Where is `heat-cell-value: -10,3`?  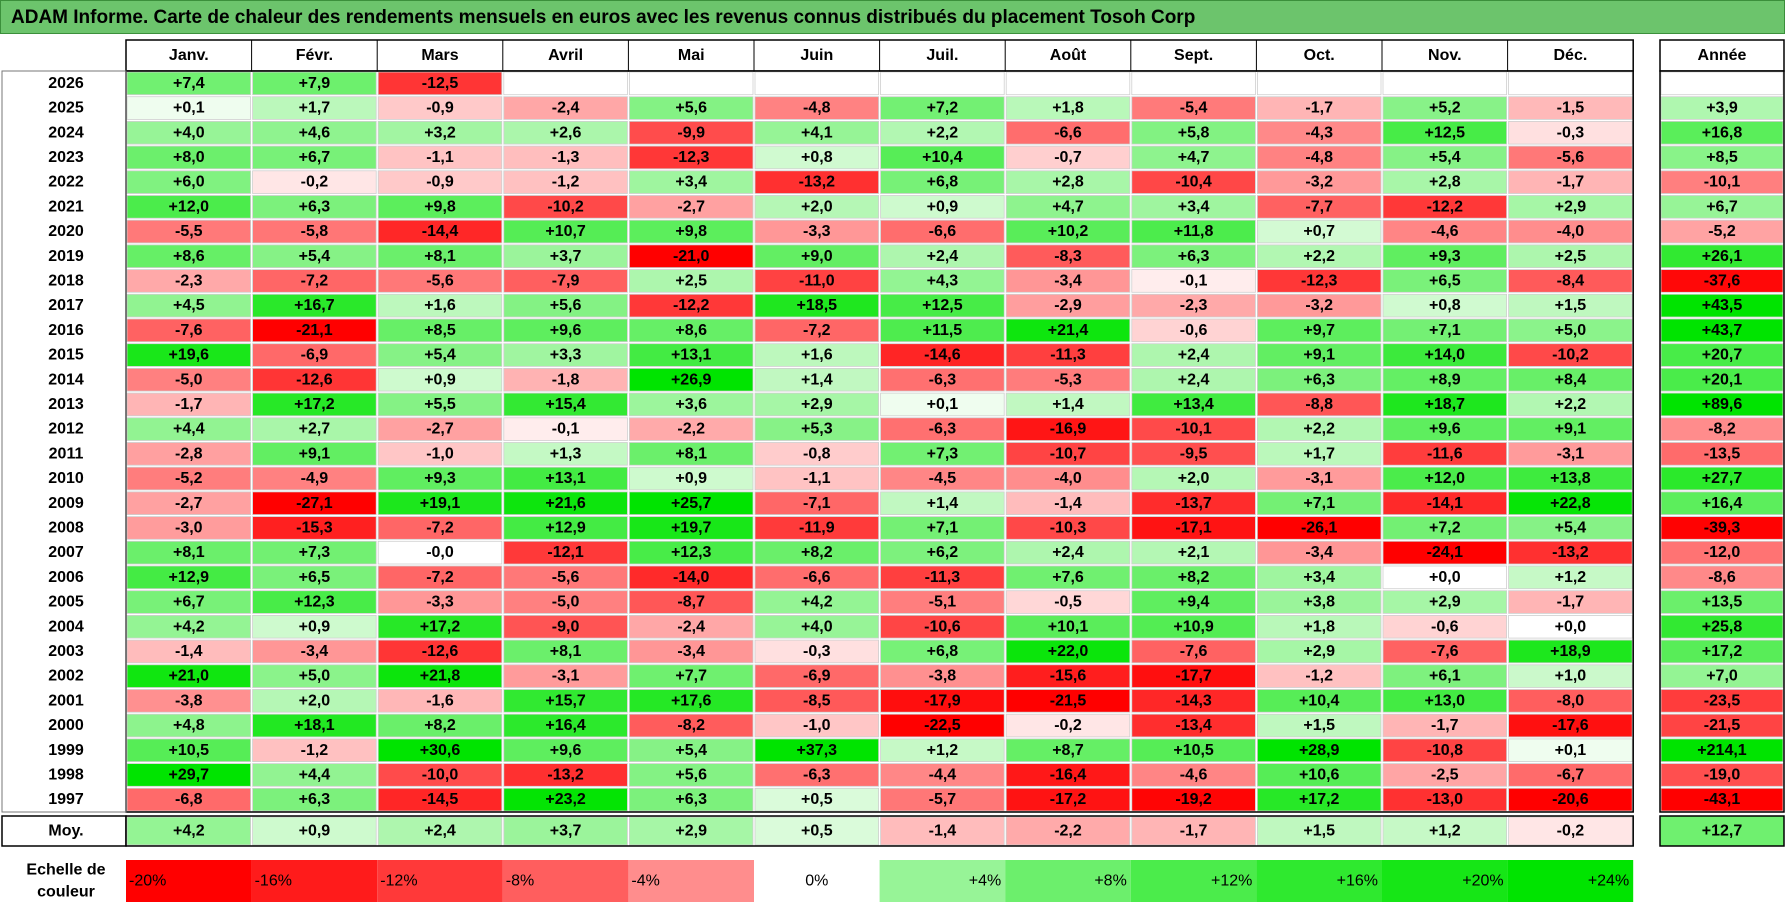
heat-cell-value: -10,3 is located at coordinates (1068, 527).